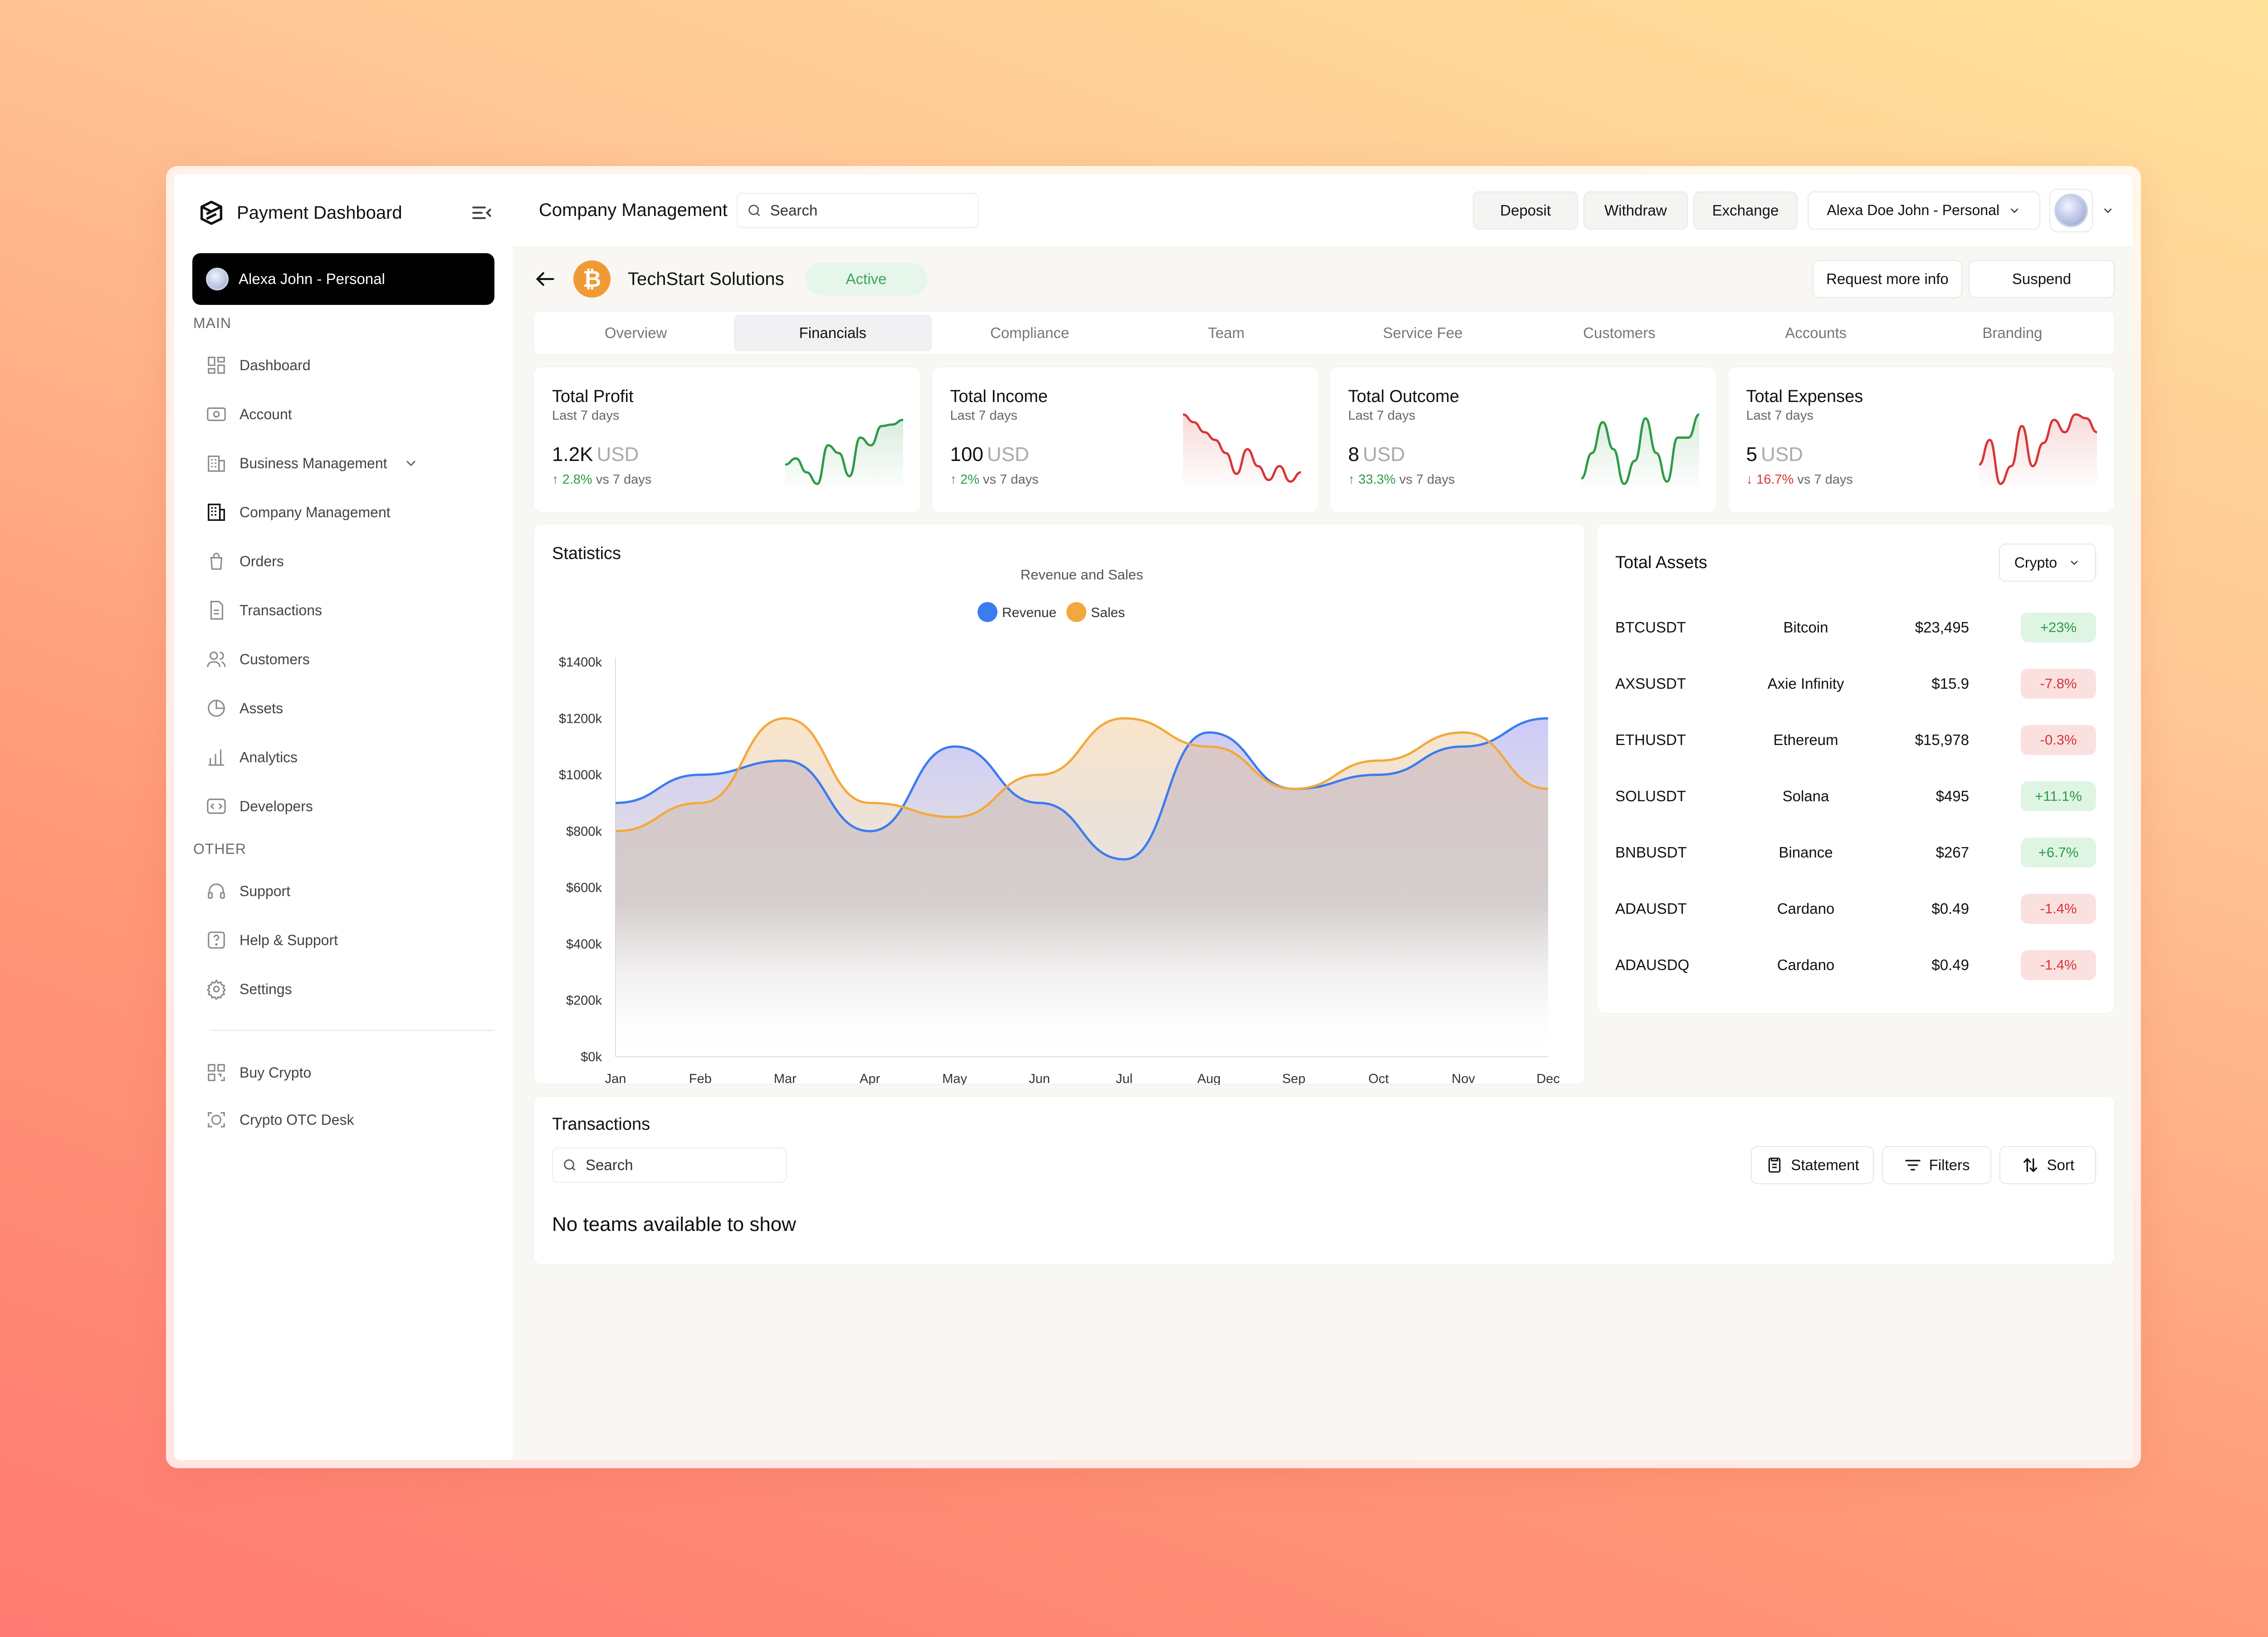 The image size is (2268, 1637). I want to click on sidebar-item-label: Developers, so click(277, 806).